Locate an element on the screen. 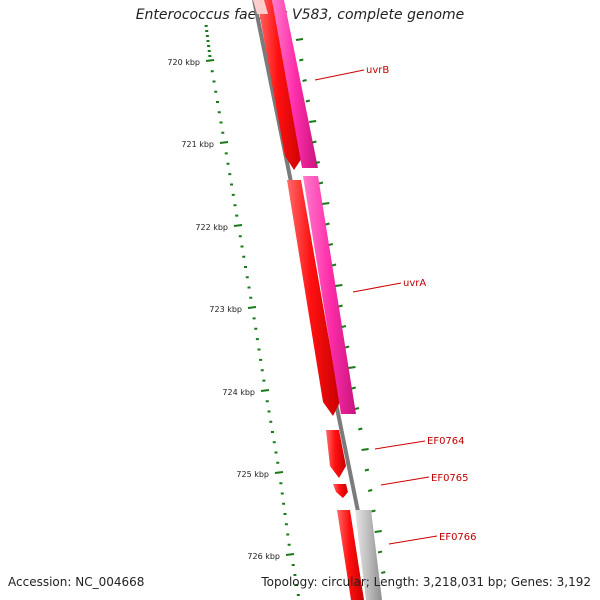  leader-line-uvrB is located at coordinates (339, 75).